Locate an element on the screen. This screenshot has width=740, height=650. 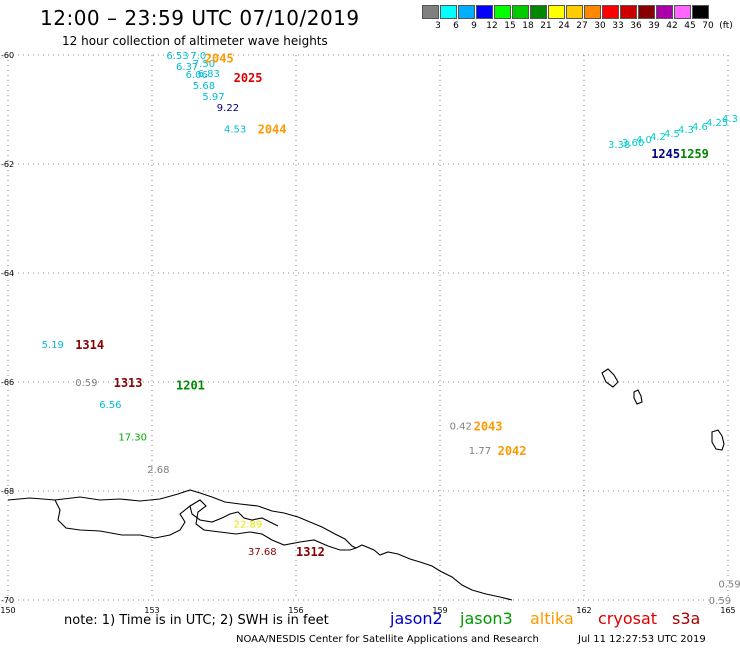
wave-height-value: 7.0 is located at coordinates (198, 56).